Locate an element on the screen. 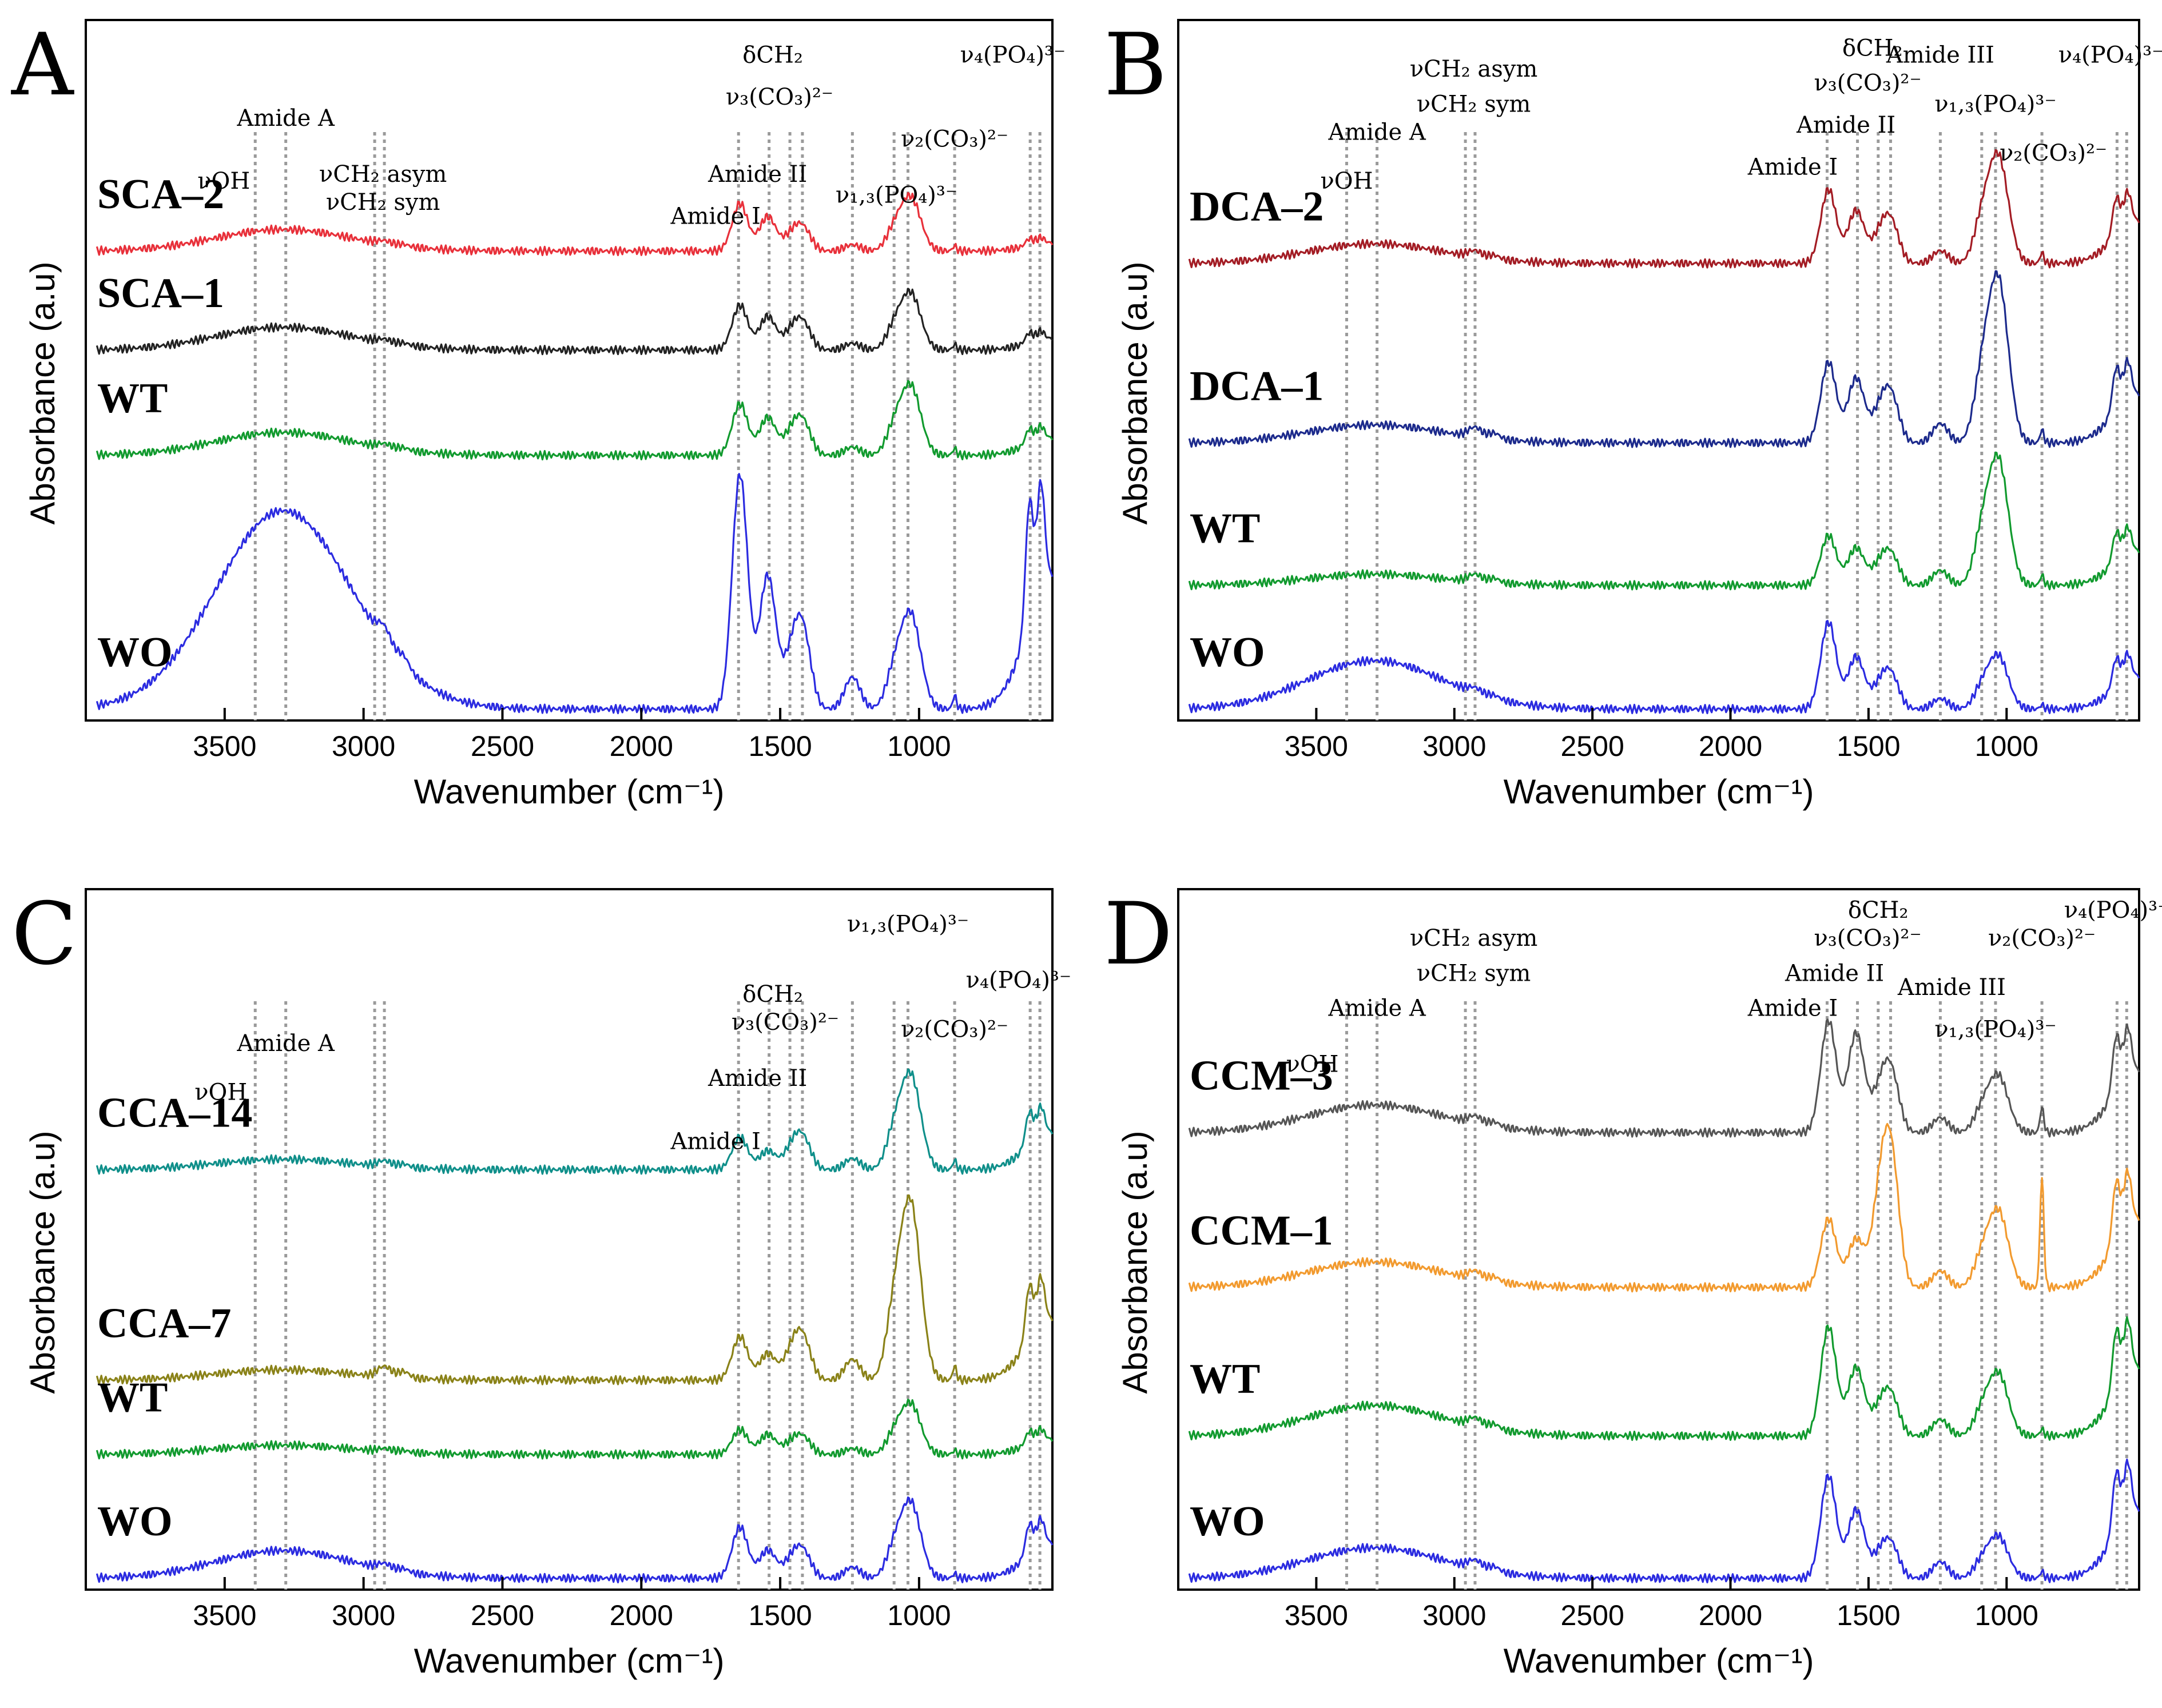  panel-letter-c: C is located at coordinates (44, 935).